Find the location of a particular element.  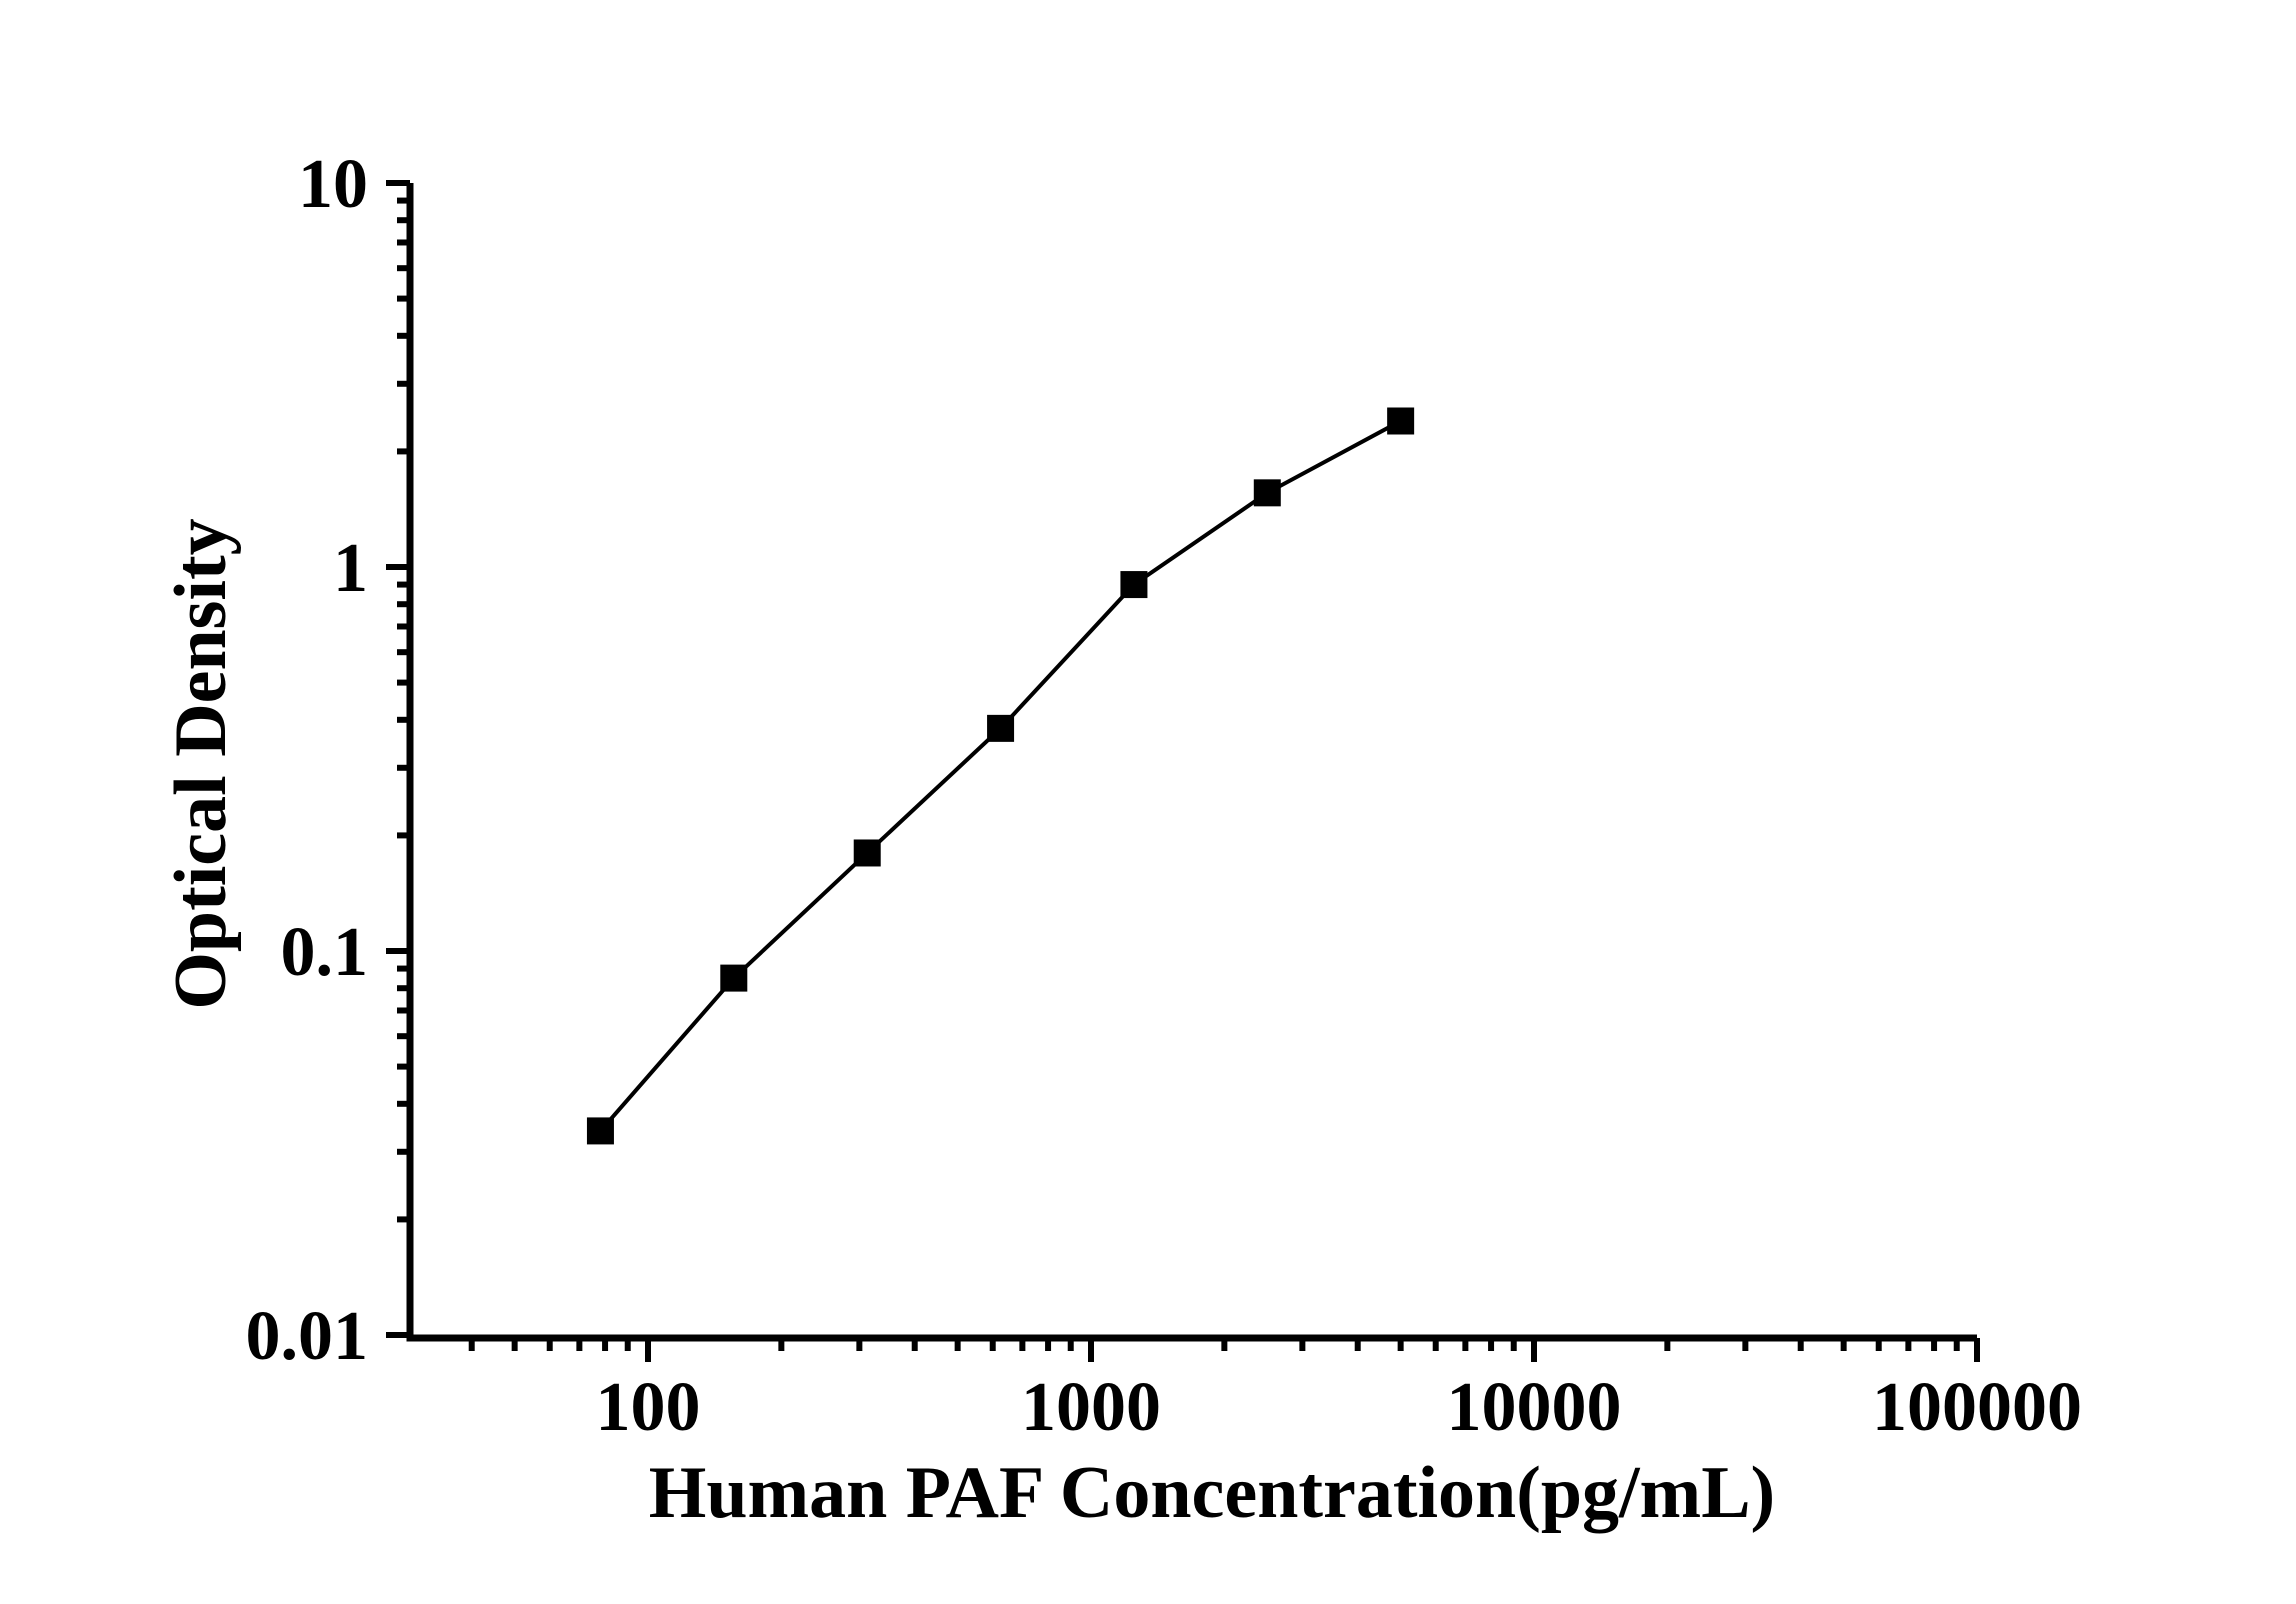

x-axis-title: Human PAF Concentration(pg/mL) is located at coordinates (1212, 1493).